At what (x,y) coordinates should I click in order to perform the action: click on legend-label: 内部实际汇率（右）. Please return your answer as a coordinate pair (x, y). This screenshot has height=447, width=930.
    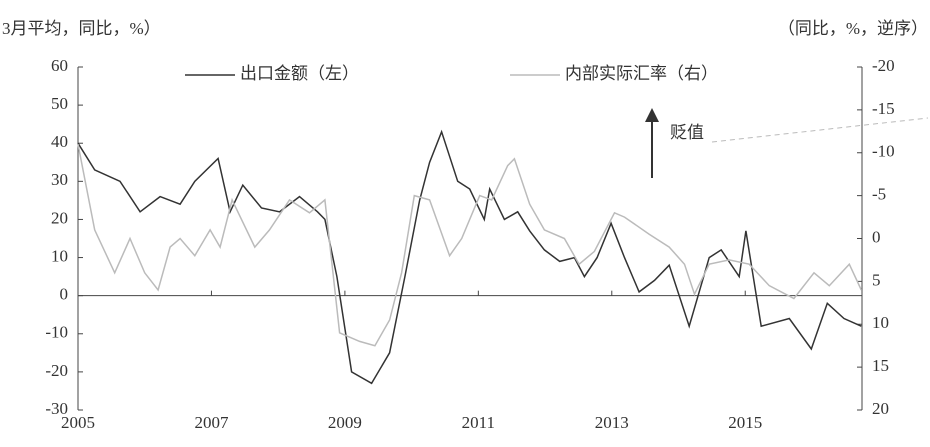
    Looking at the image, I should click on (641, 73).